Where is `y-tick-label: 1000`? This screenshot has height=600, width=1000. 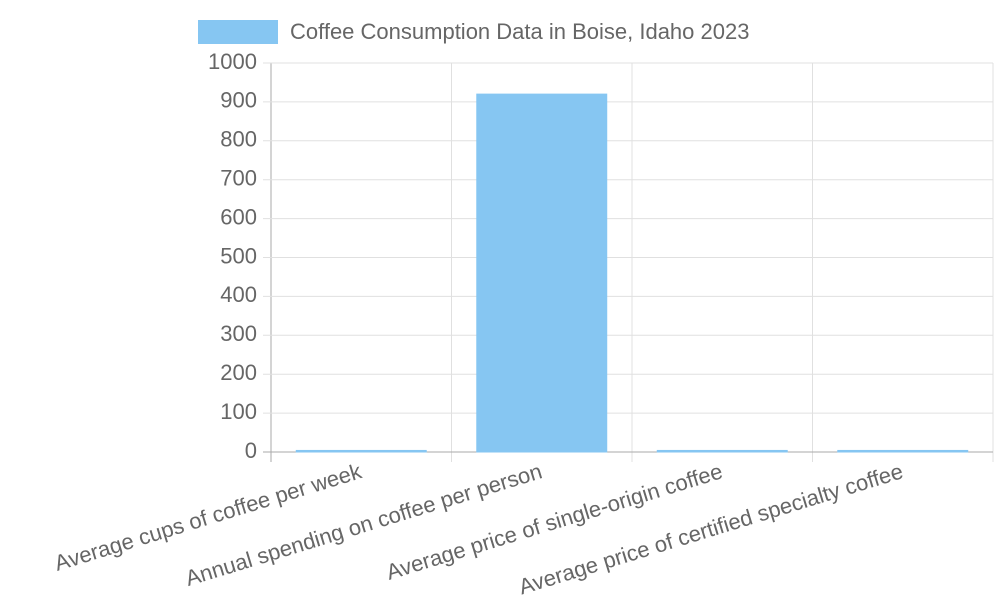
y-tick-label: 1000 is located at coordinates (232, 61).